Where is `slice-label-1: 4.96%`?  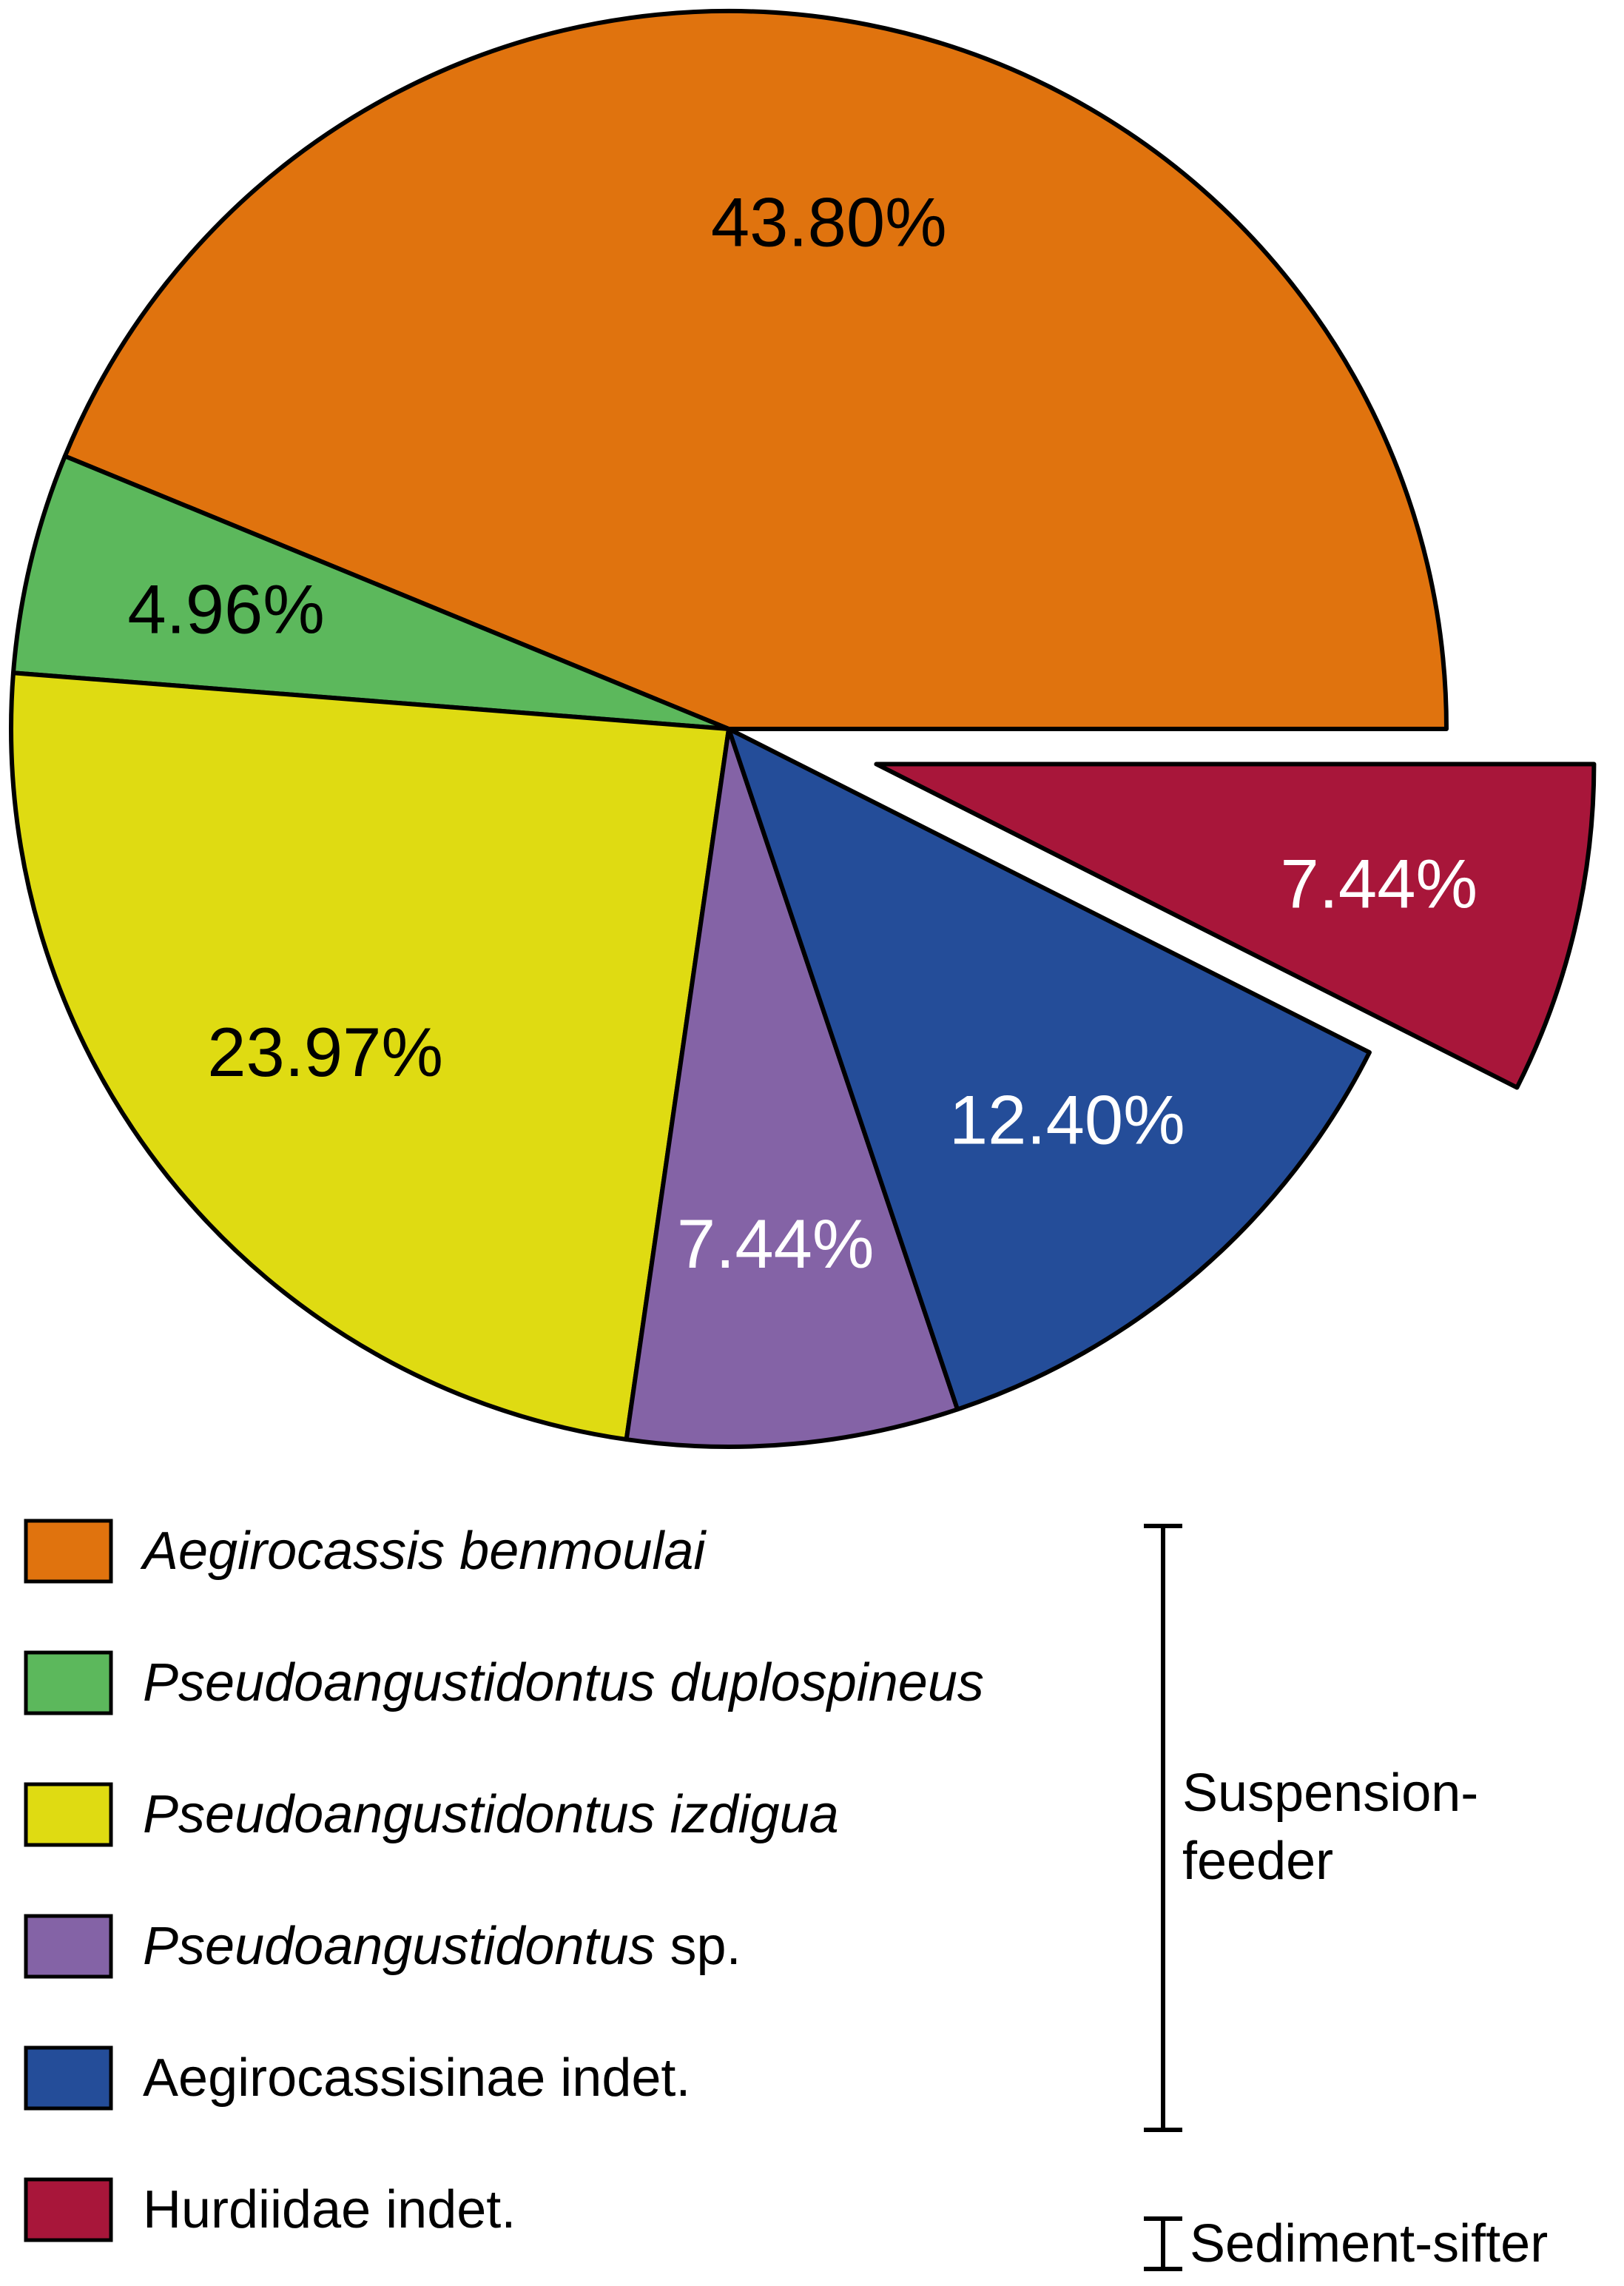 slice-label-1: 4.96% is located at coordinates (226, 609).